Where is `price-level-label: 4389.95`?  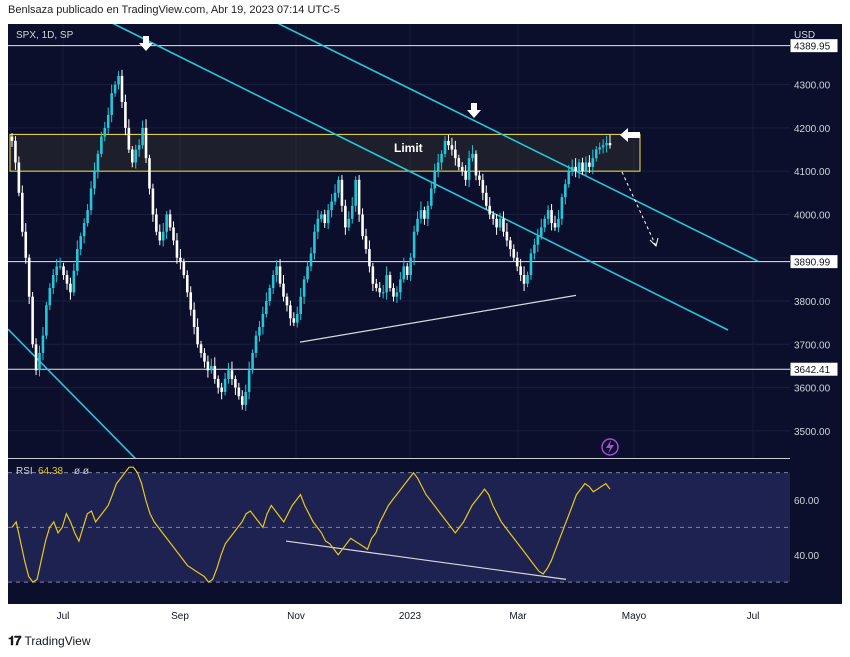
price-level-label: 4389.95 is located at coordinates (812, 47).